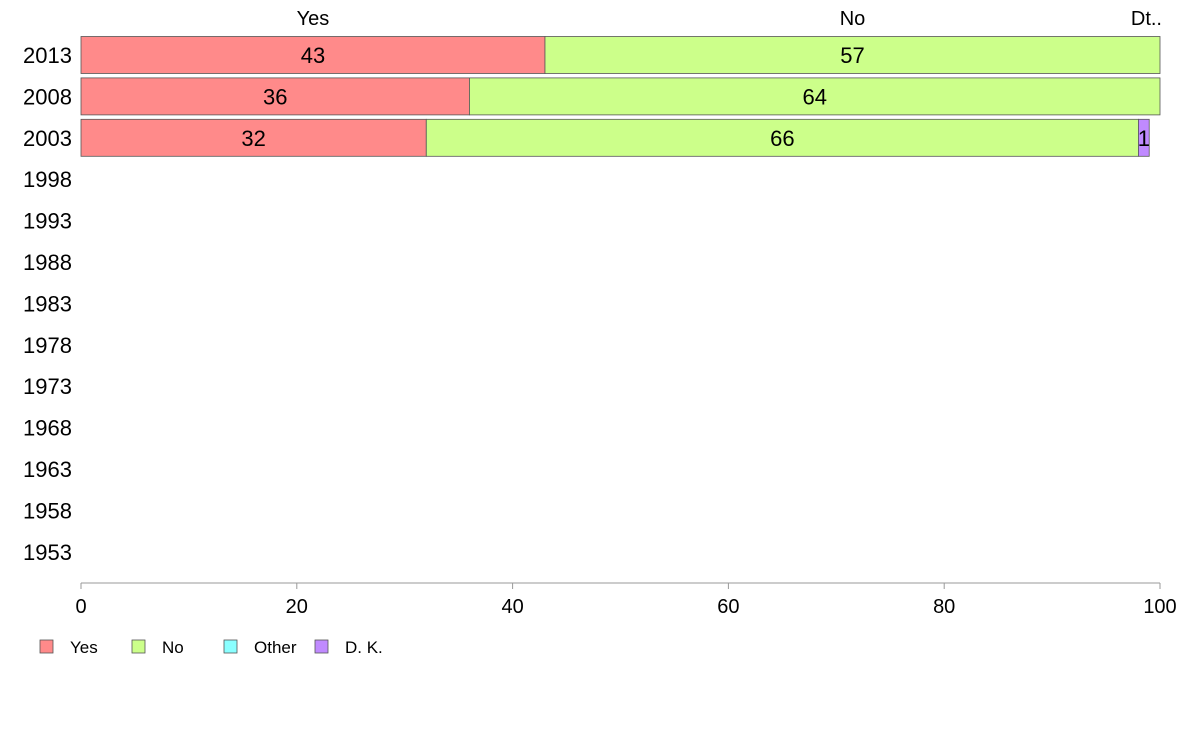 The width and height of the screenshot is (1188, 741). What do you see at coordinates (84, 647) in the screenshot?
I see `legend-label: Yes` at bounding box center [84, 647].